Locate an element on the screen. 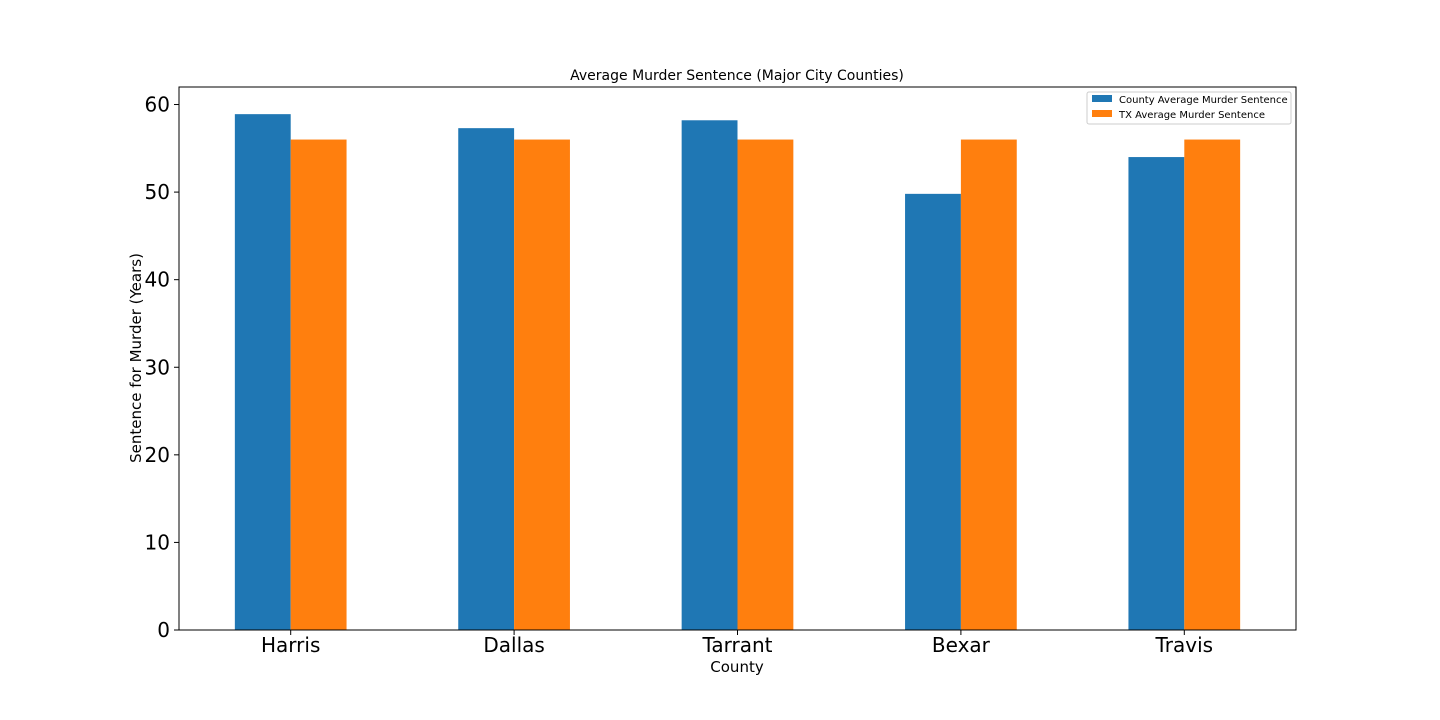  legend-box is located at coordinates (1189, 108).